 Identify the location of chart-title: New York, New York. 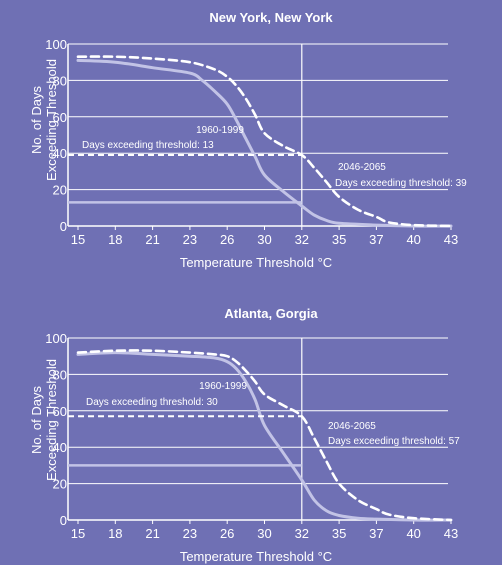
(271, 17).